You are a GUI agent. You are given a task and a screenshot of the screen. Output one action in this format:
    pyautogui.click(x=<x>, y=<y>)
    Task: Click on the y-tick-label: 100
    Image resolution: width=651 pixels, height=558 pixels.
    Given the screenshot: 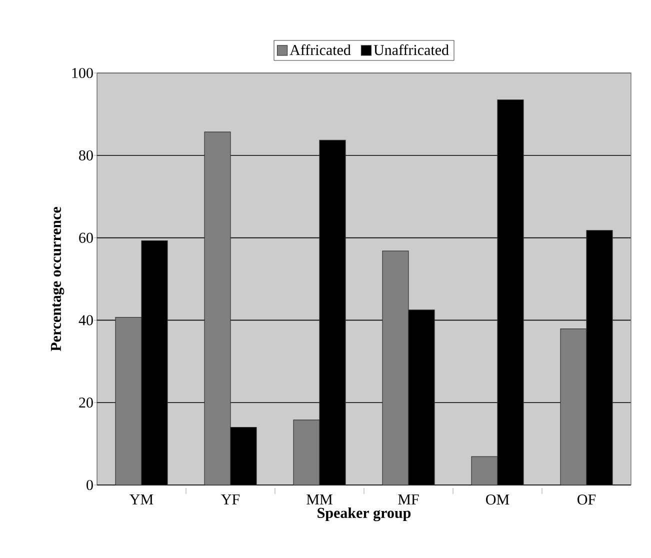 What is the action you would take?
    pyautogui.click(x=82, y=73)
    